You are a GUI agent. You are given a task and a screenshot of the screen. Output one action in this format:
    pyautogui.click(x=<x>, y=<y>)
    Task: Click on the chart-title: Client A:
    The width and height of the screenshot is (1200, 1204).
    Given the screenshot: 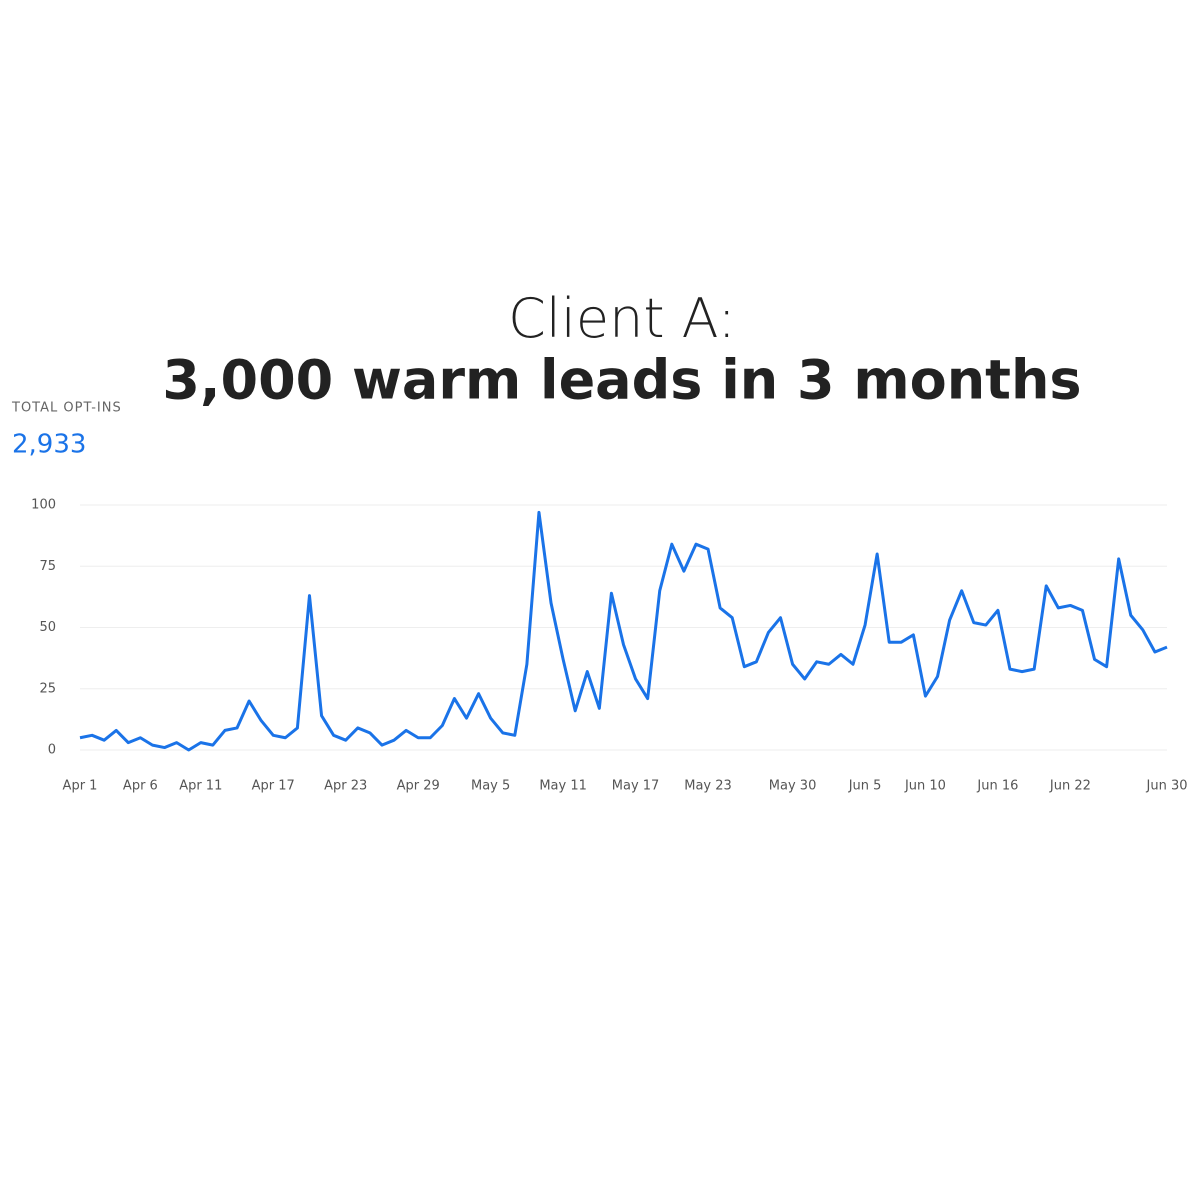 What is the action you would take?
    pyautogui.click(x=622, y=318)
    